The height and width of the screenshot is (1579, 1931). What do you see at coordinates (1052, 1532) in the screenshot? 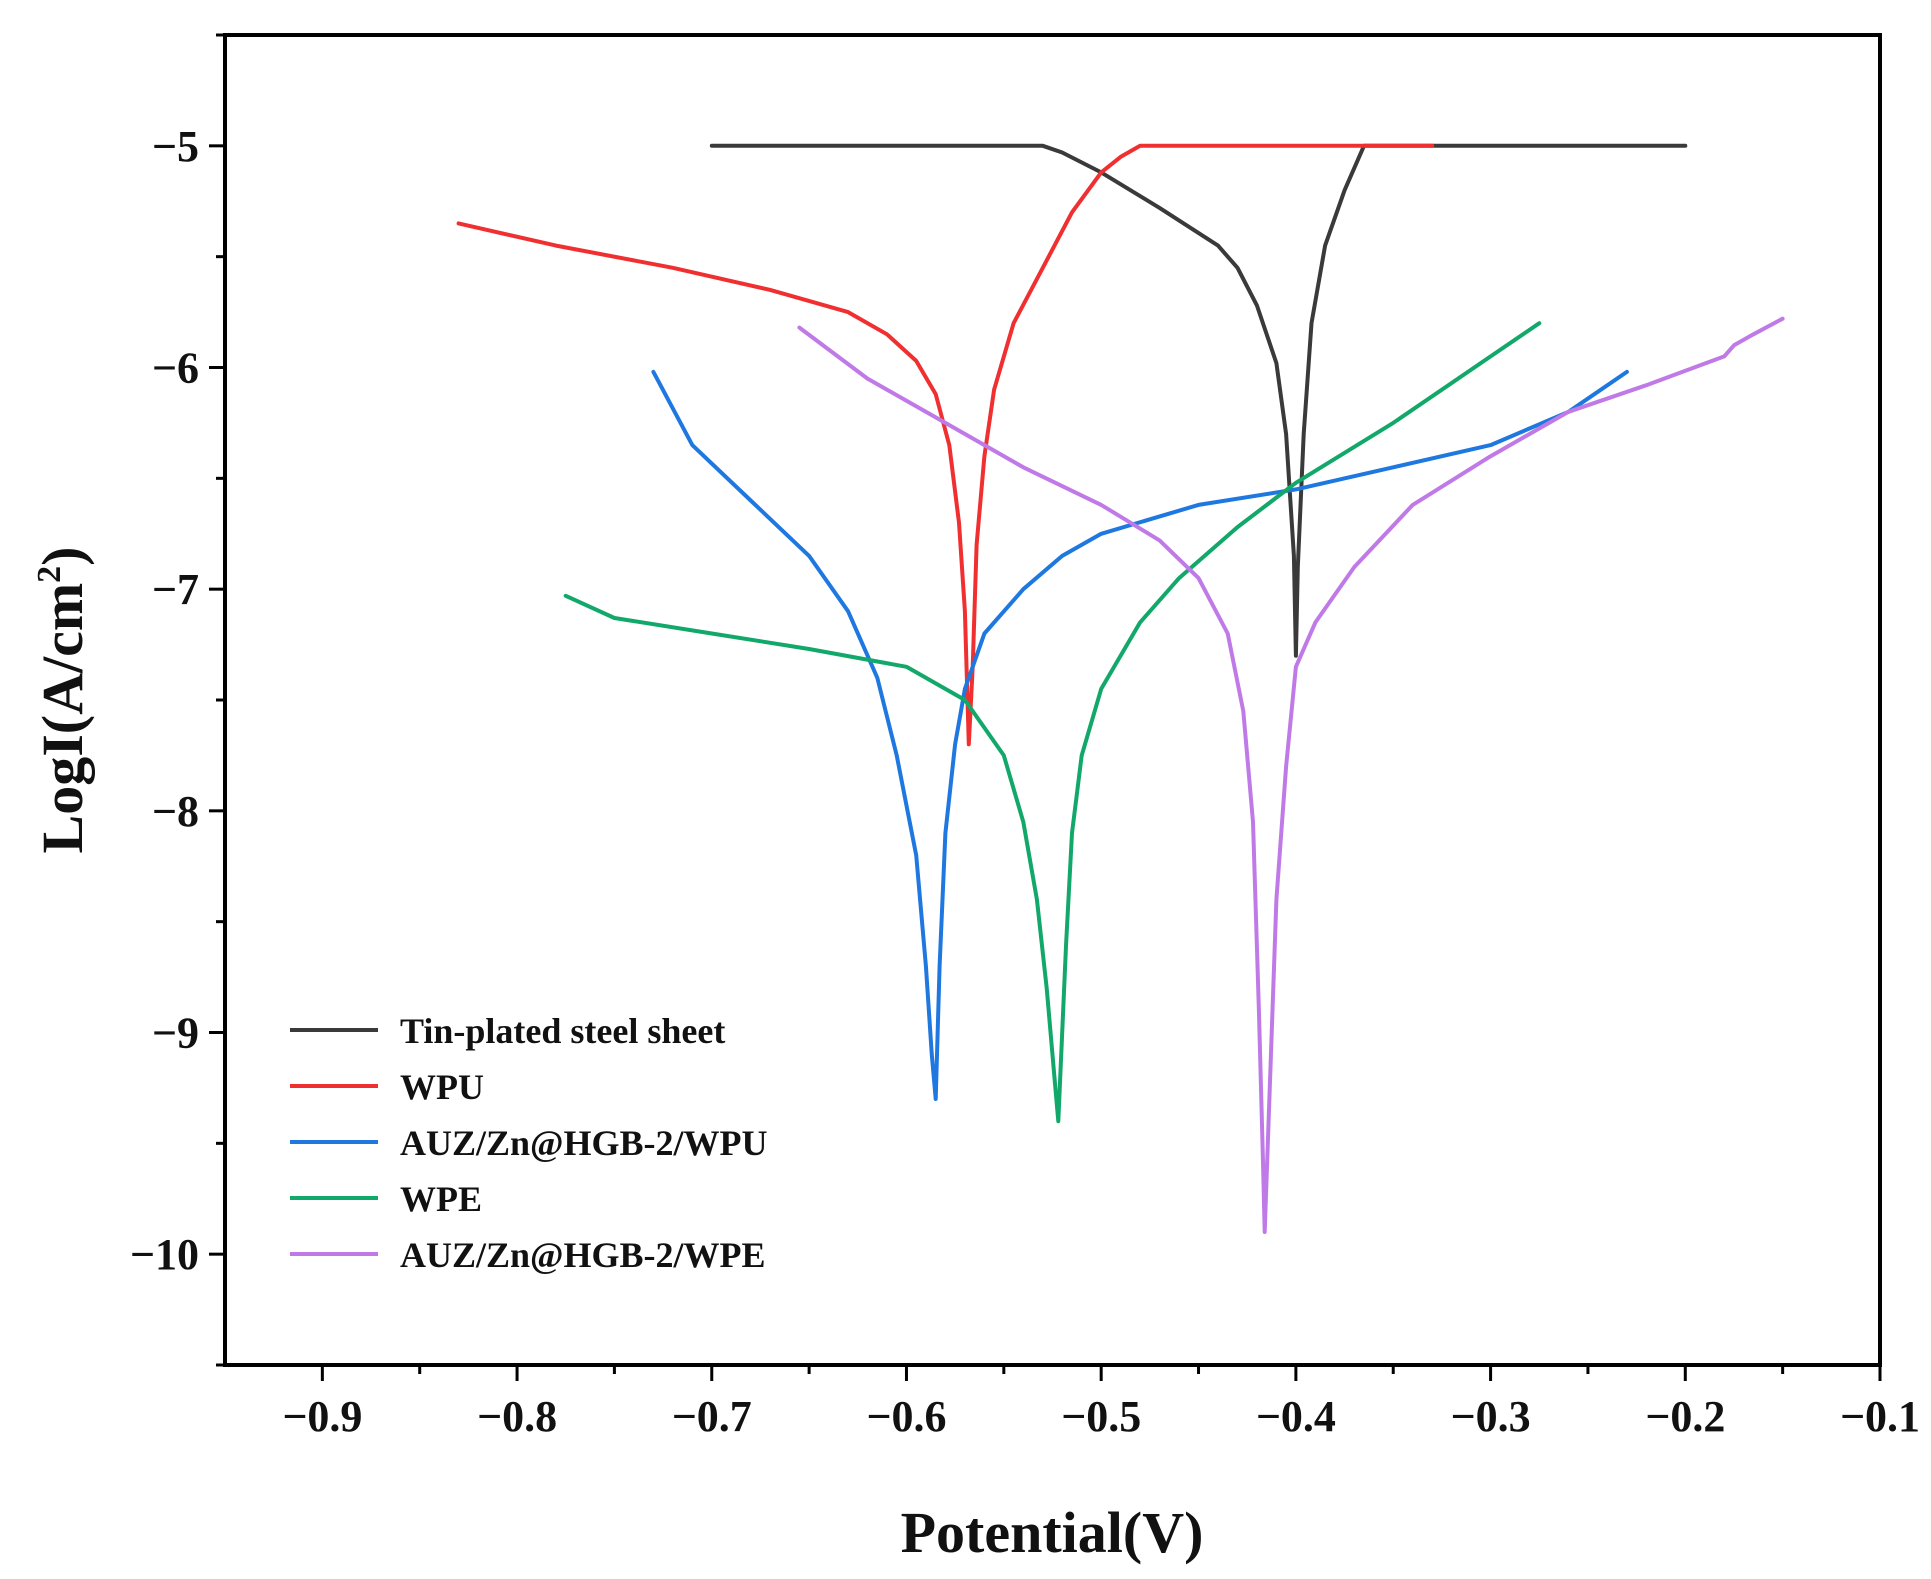
I see `x-axis-title: Potential(V)` at bounding box center [1052, 1532].